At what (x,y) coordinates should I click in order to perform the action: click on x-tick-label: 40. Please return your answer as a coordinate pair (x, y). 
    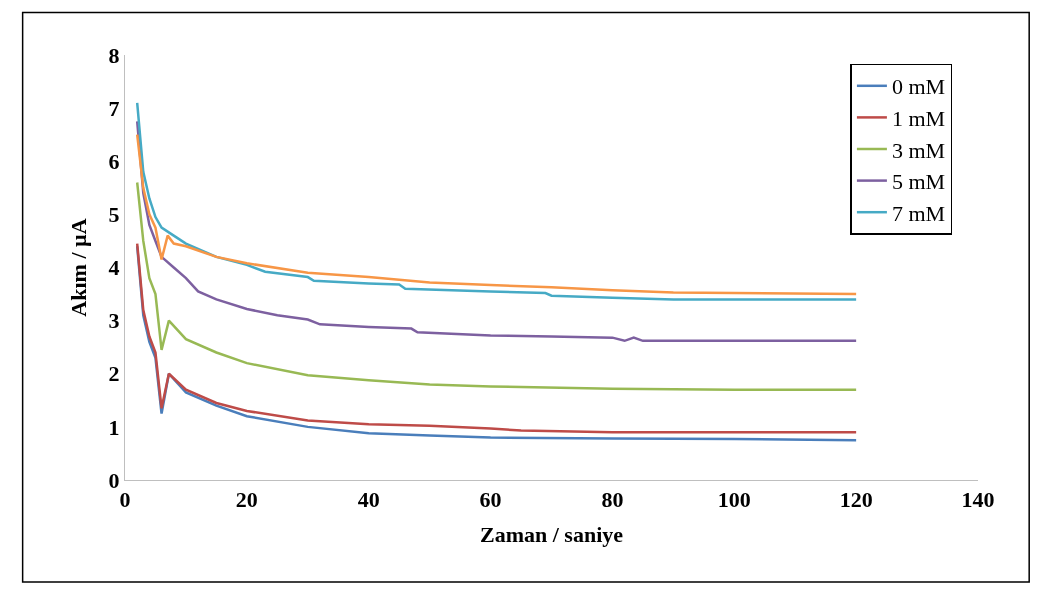
    Looking at the image, I should click on (368, 500).